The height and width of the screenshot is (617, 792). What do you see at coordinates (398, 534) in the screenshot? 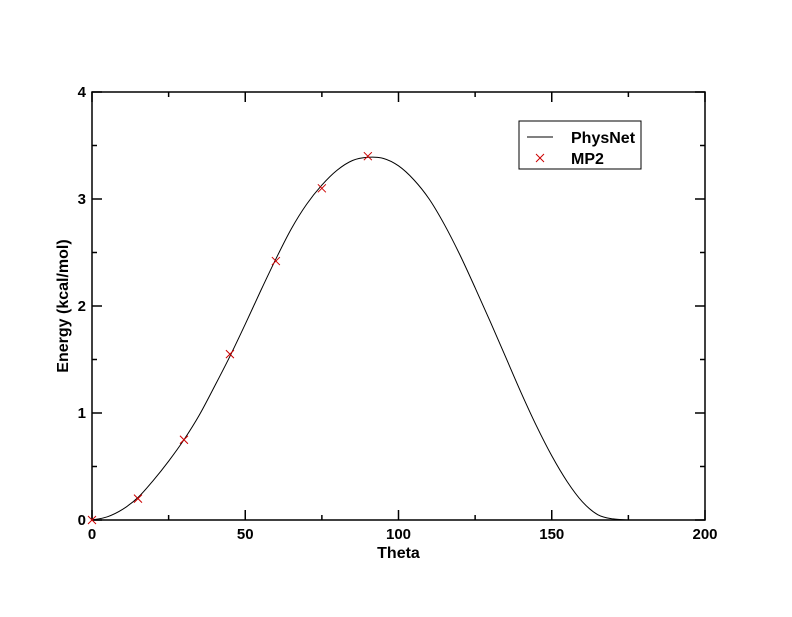
I see `x-tick-label: 100` at bounding box center [398, 534].